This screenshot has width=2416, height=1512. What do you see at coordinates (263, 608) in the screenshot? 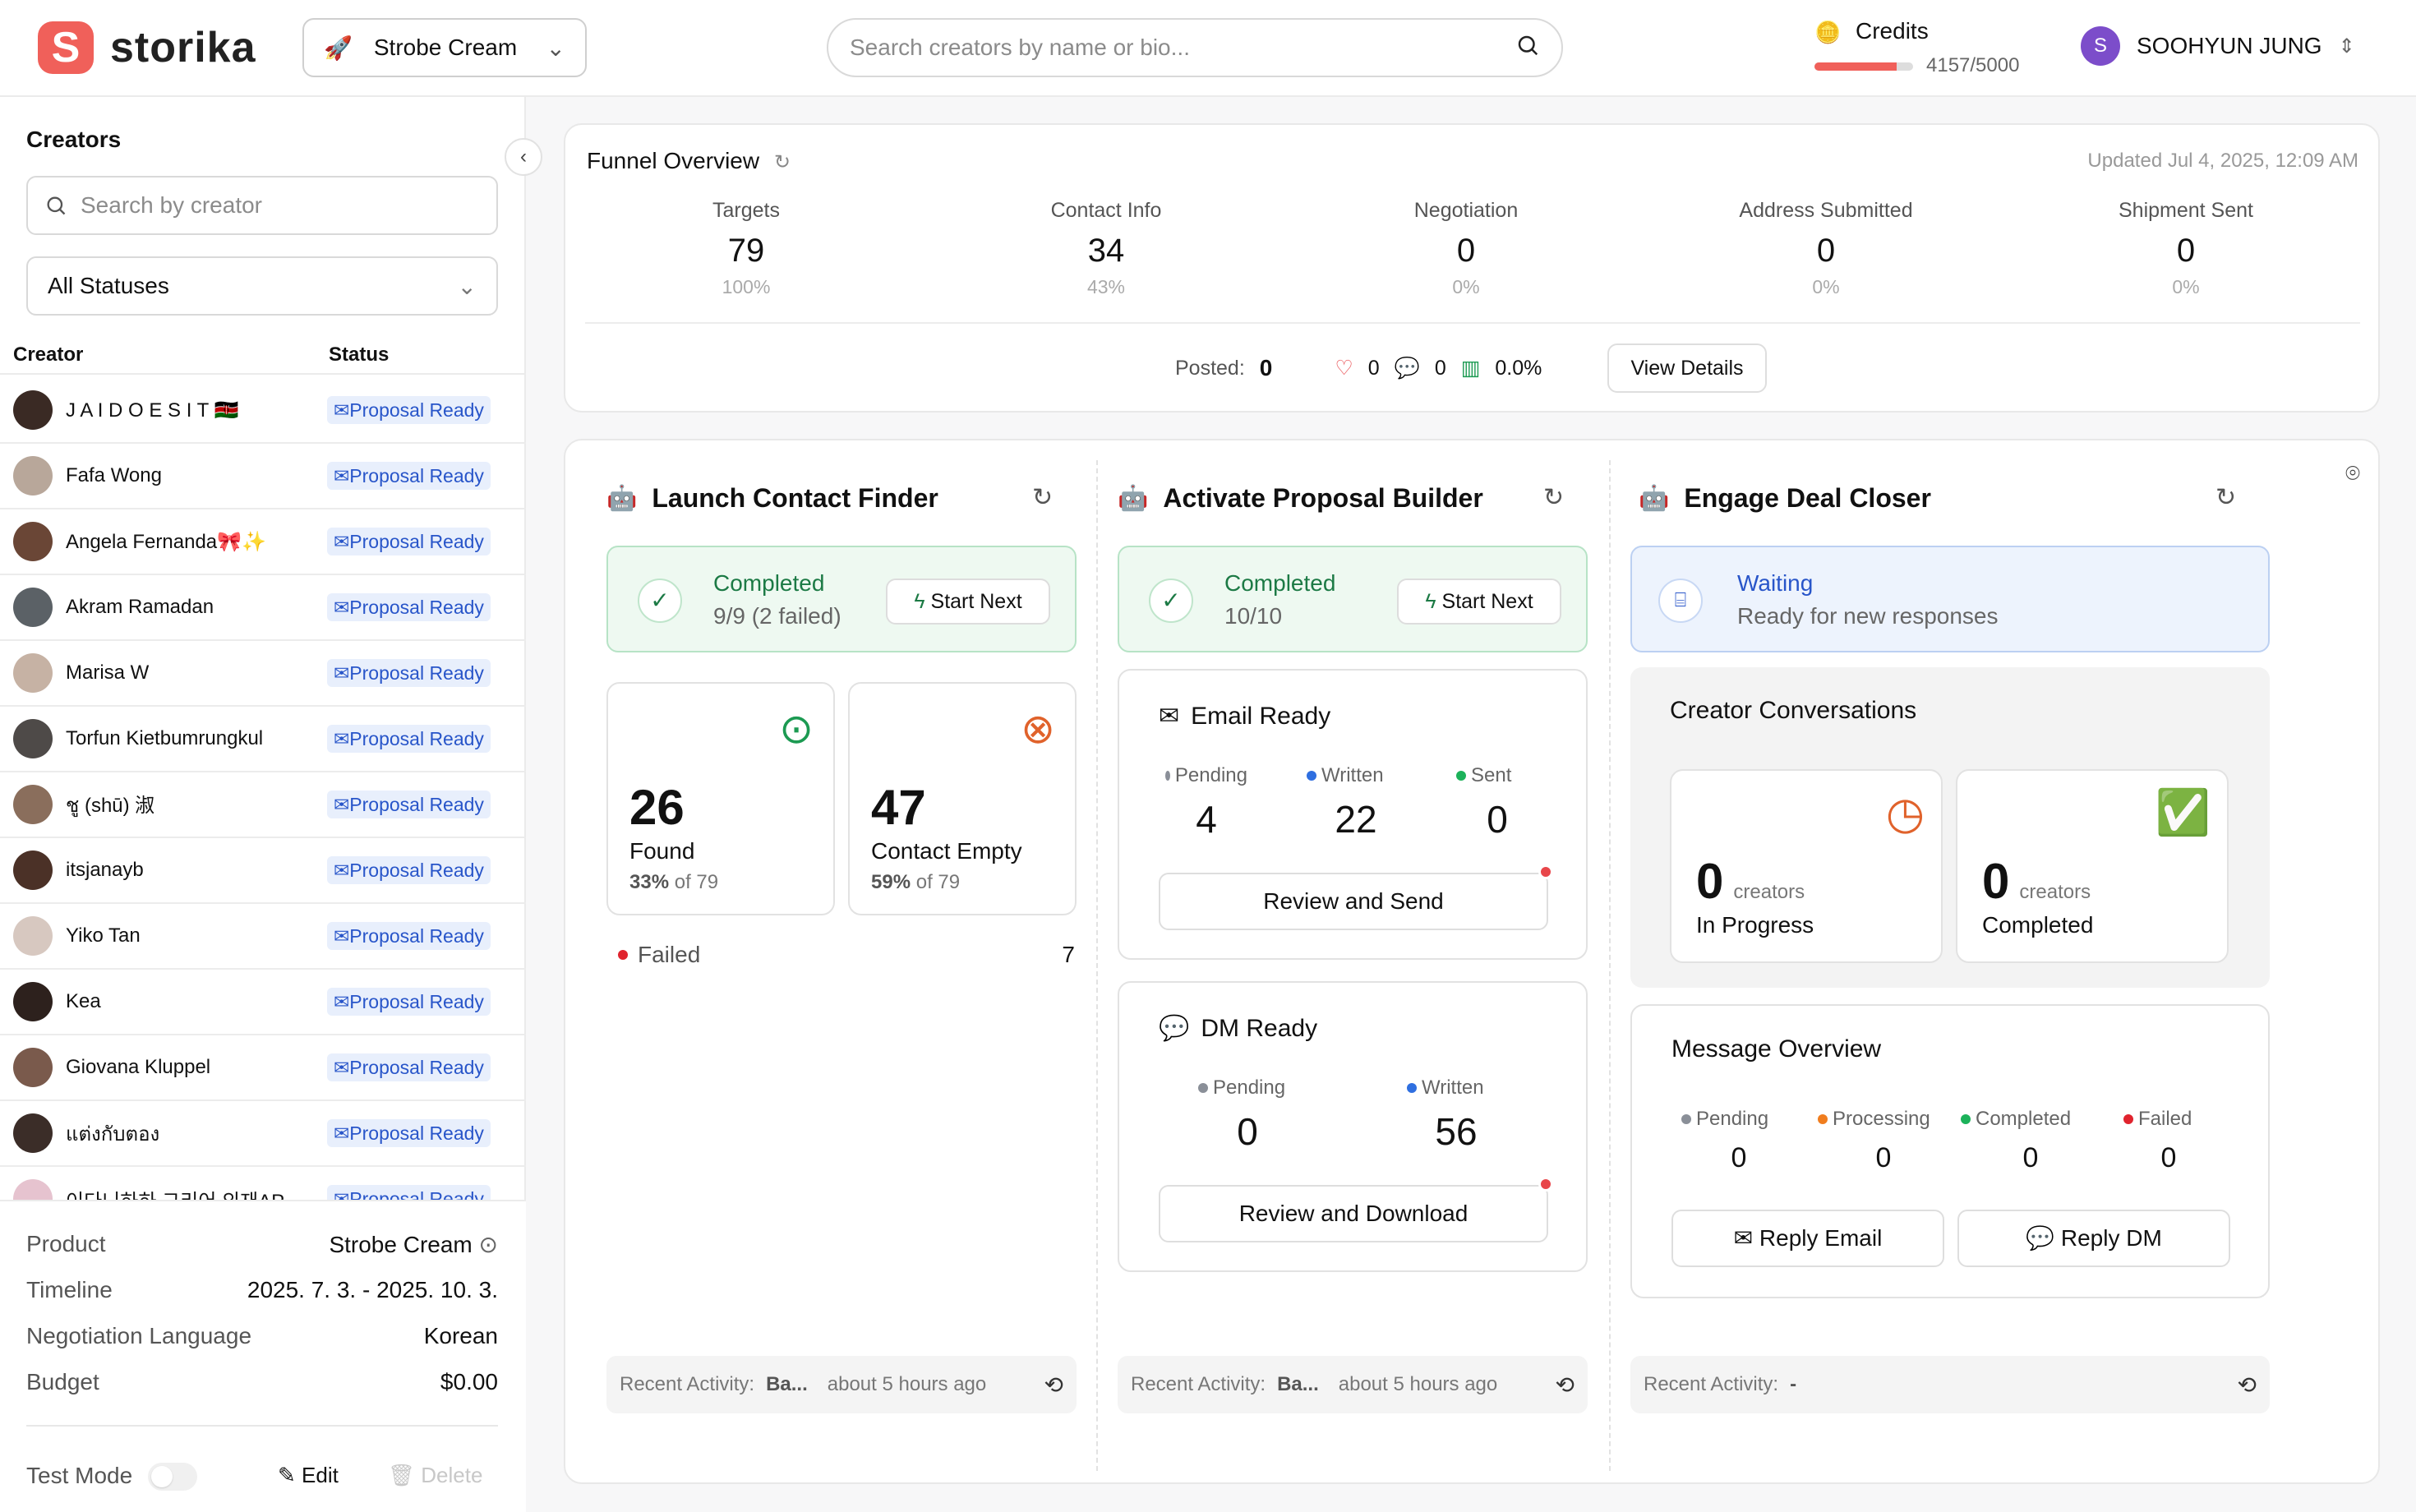
I see `creator-row: Akram Ramadan ✉Proposal Ready` at bounding box center [263, 608].